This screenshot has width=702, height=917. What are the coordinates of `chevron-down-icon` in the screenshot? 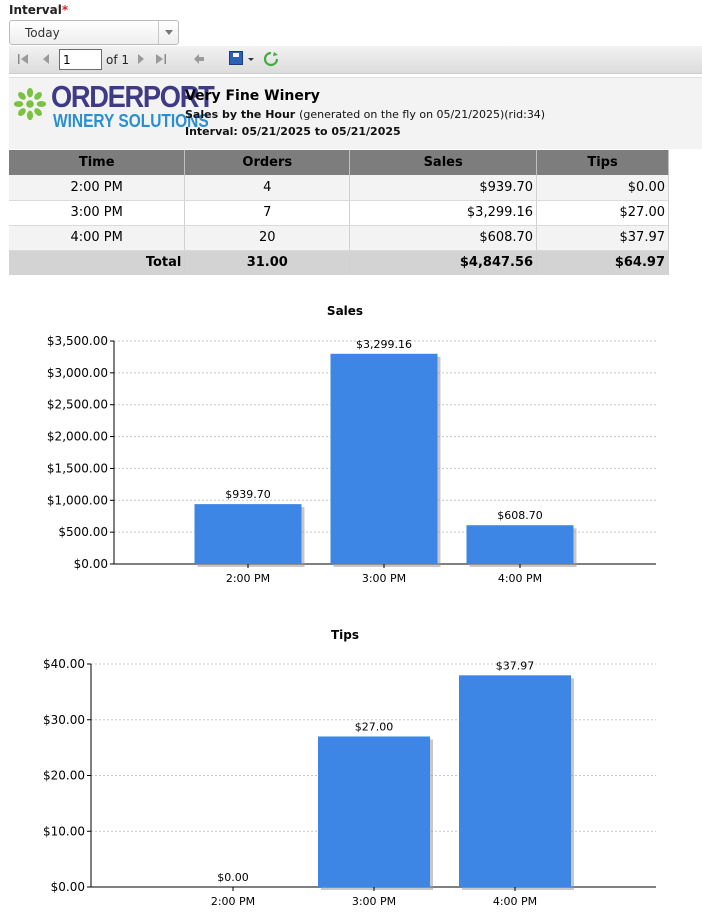 It's located at (168, 32).